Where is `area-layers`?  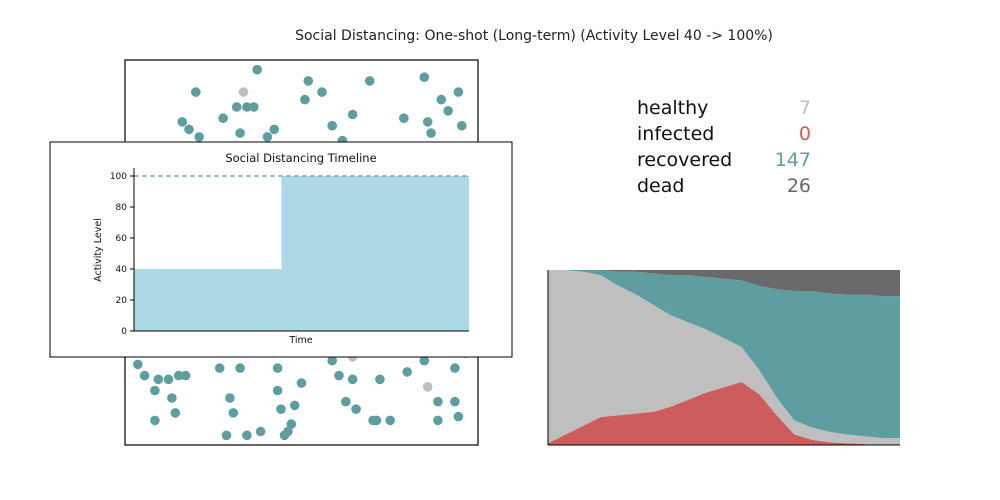 area-layers is located at coordinates (724, 357).